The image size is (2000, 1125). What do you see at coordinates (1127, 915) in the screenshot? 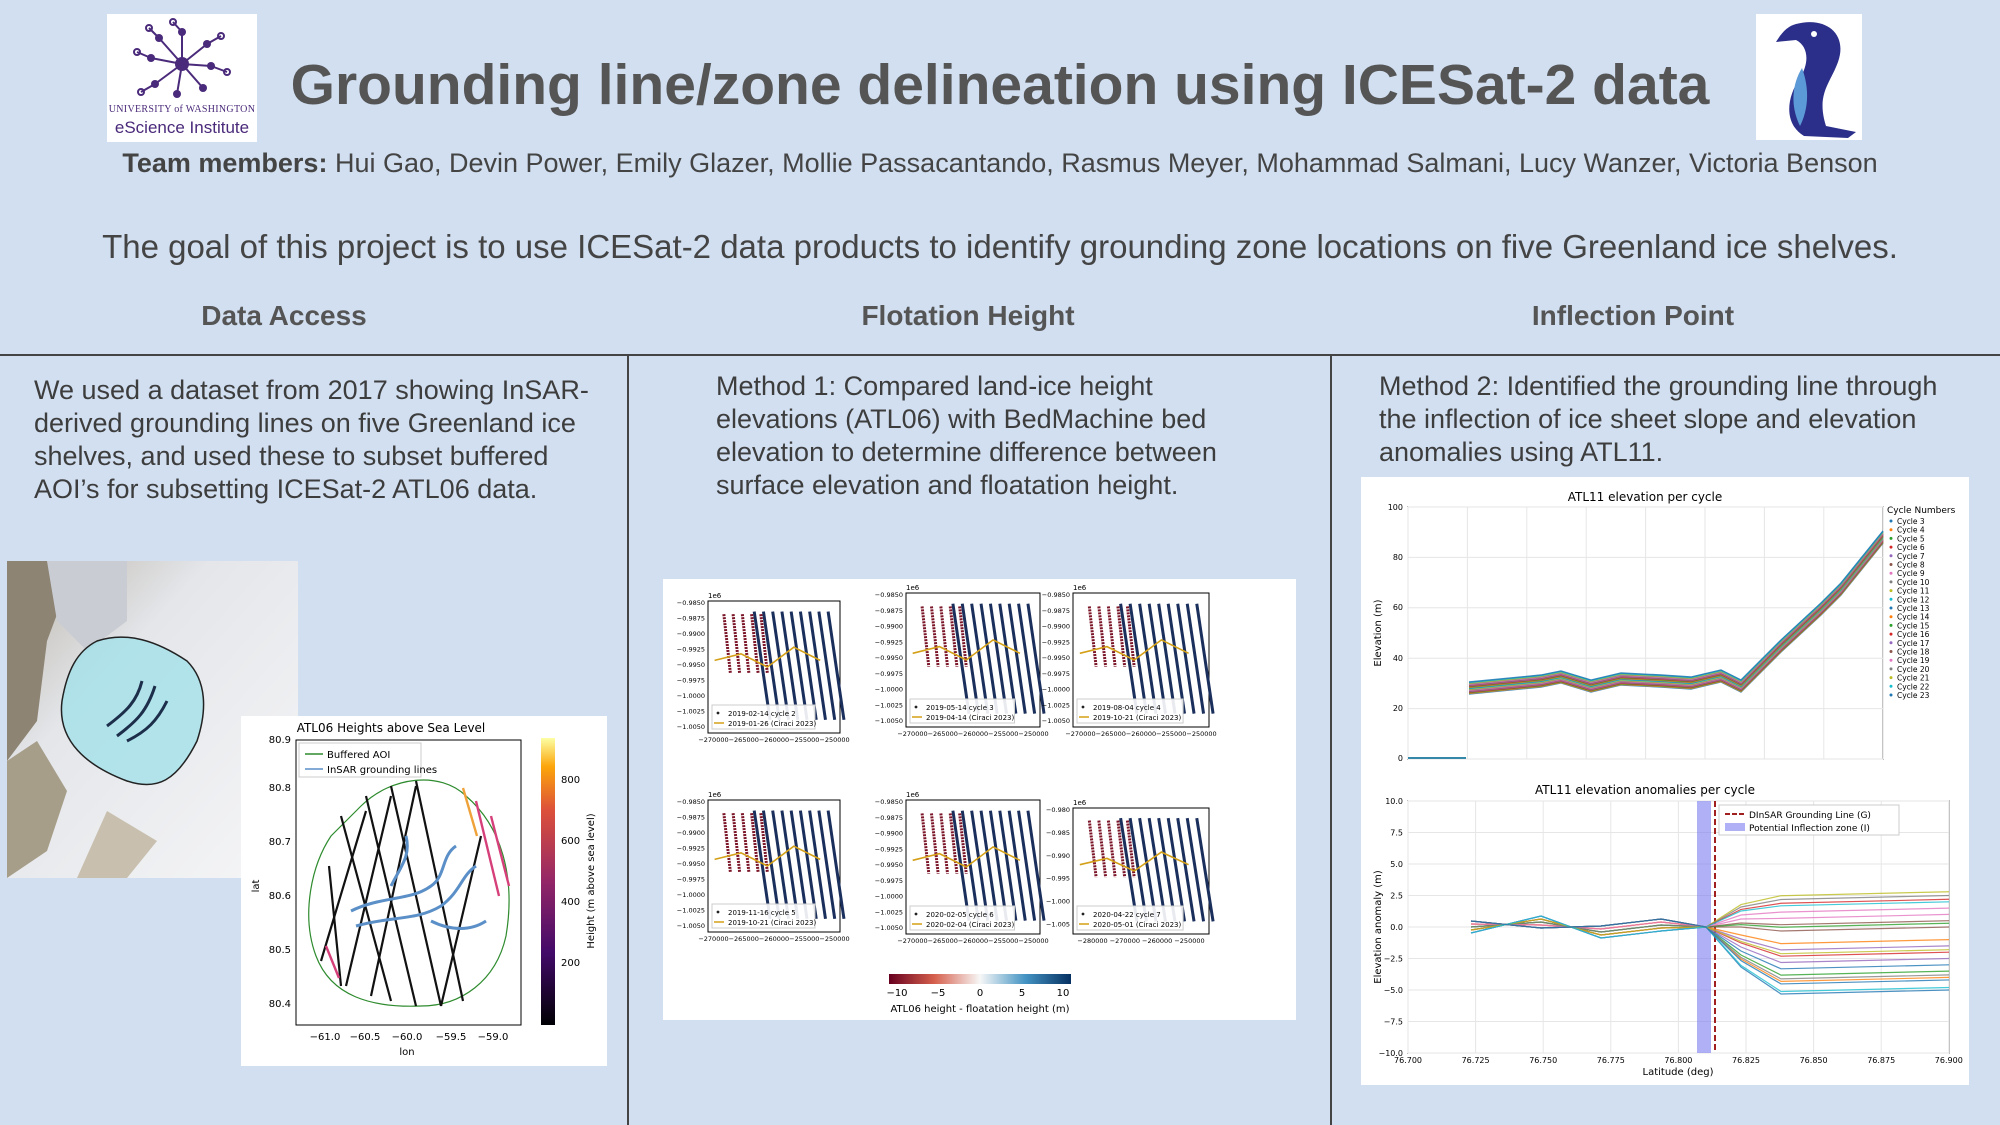
I see `panel-legend-cycle: 2020-04-22 cycle 7` at bounding box center [1127, 915].